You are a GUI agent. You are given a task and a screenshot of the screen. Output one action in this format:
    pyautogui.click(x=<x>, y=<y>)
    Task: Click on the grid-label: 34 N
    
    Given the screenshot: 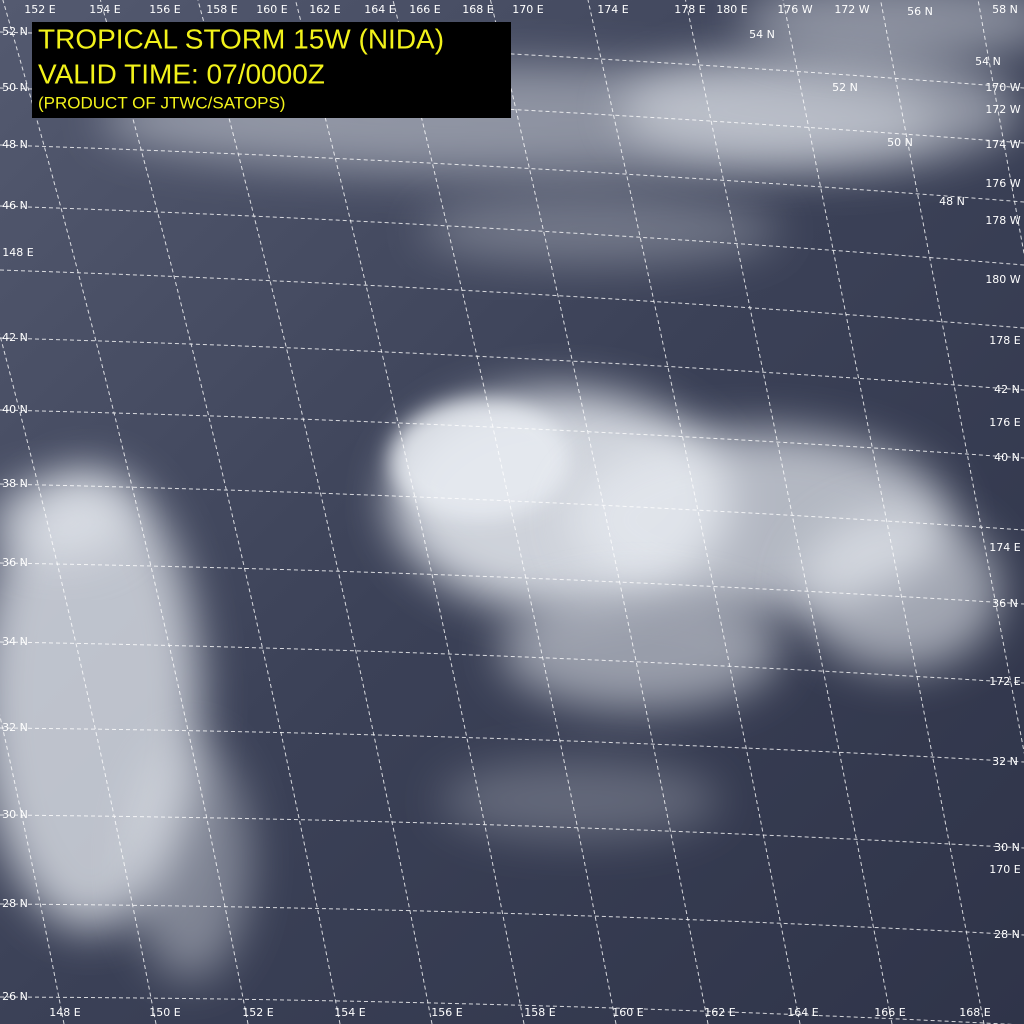 What is the action you would take?
    pyautogui.click(x=15, y=641)
    